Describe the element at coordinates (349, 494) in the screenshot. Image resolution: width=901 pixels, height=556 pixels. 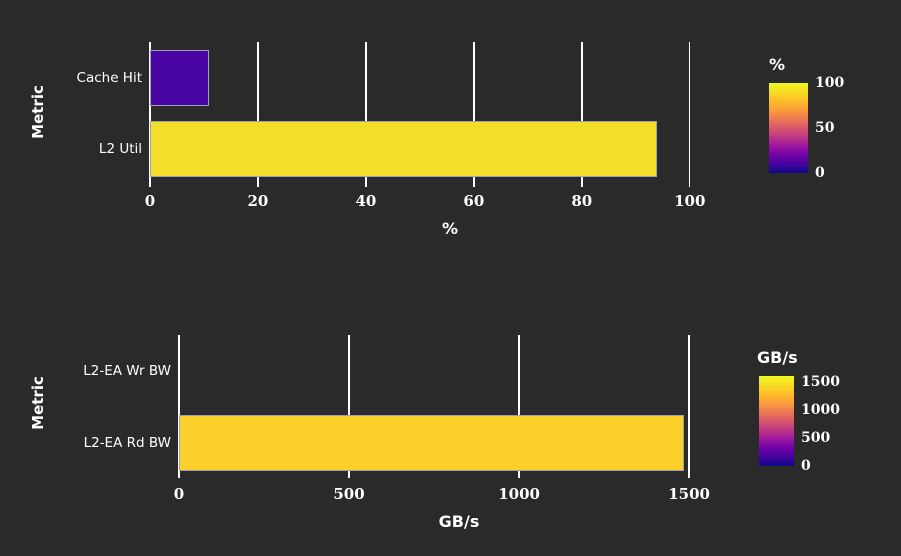
I see `x-tick-label: 500` at that location.